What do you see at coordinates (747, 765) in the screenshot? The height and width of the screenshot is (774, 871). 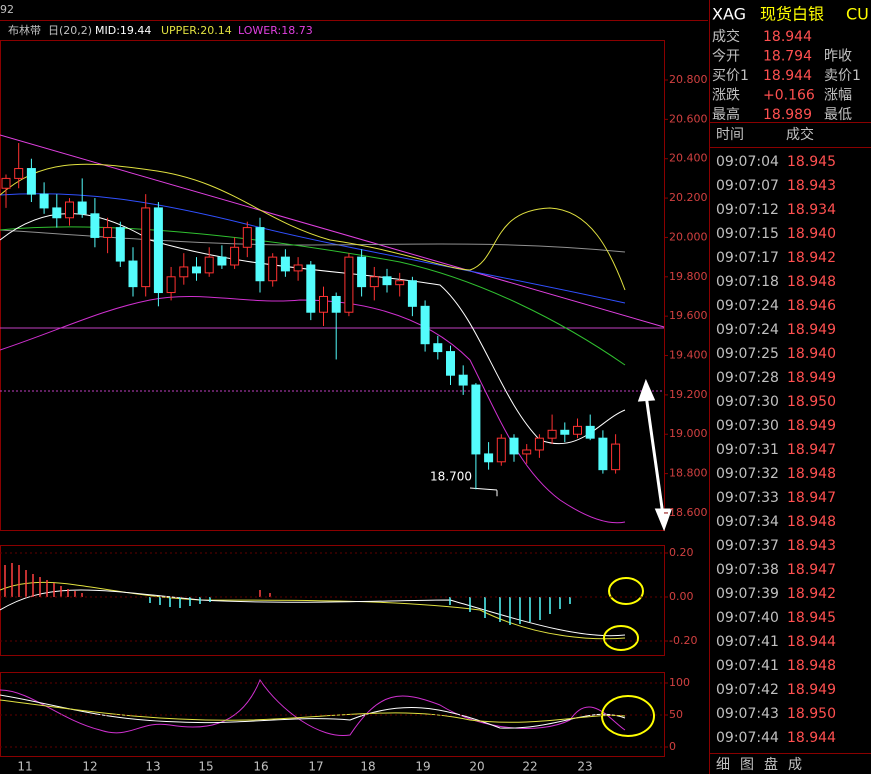 I see `tab: 图` at bounding box center [747, 765].